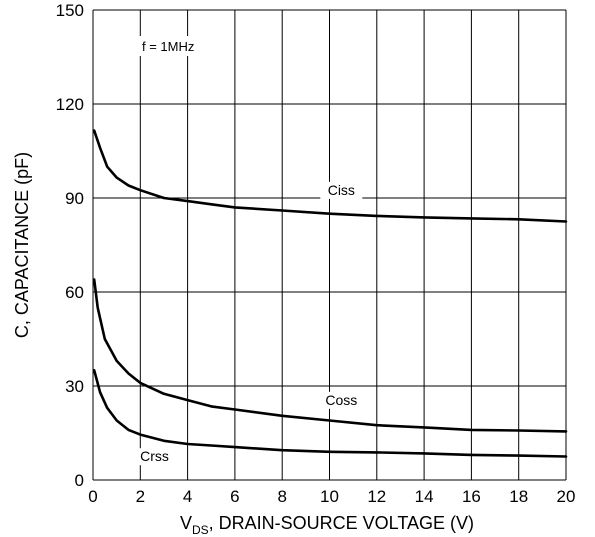 This screenshot has width=595, height=537. Describe the element at coordinates (327, 525) in the screenshot. I see `x-axis-title: VDS, DRAIN-SOURCE VOLTAGE (V)` at that location.